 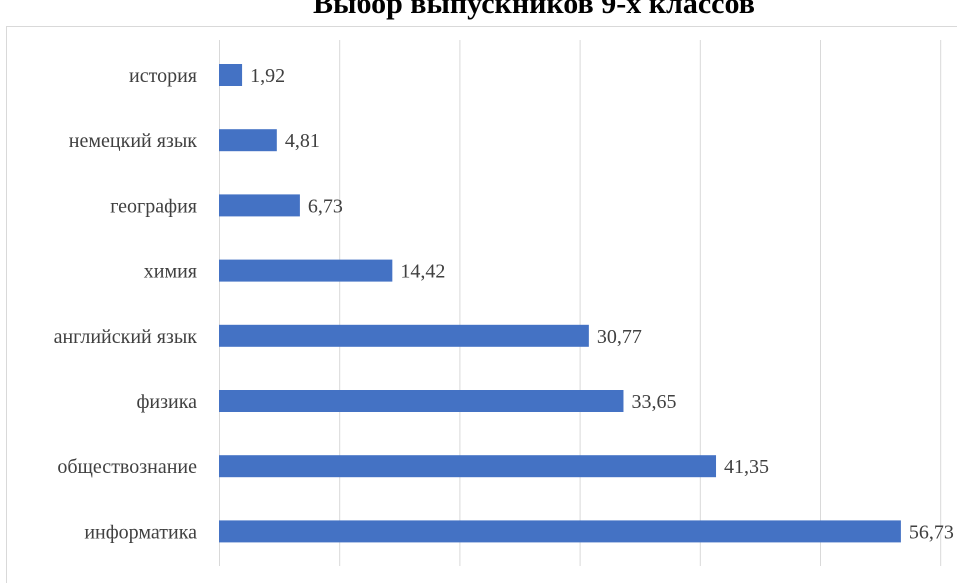 I want to click on value-label: 56,73, so click(x=931, y=532).